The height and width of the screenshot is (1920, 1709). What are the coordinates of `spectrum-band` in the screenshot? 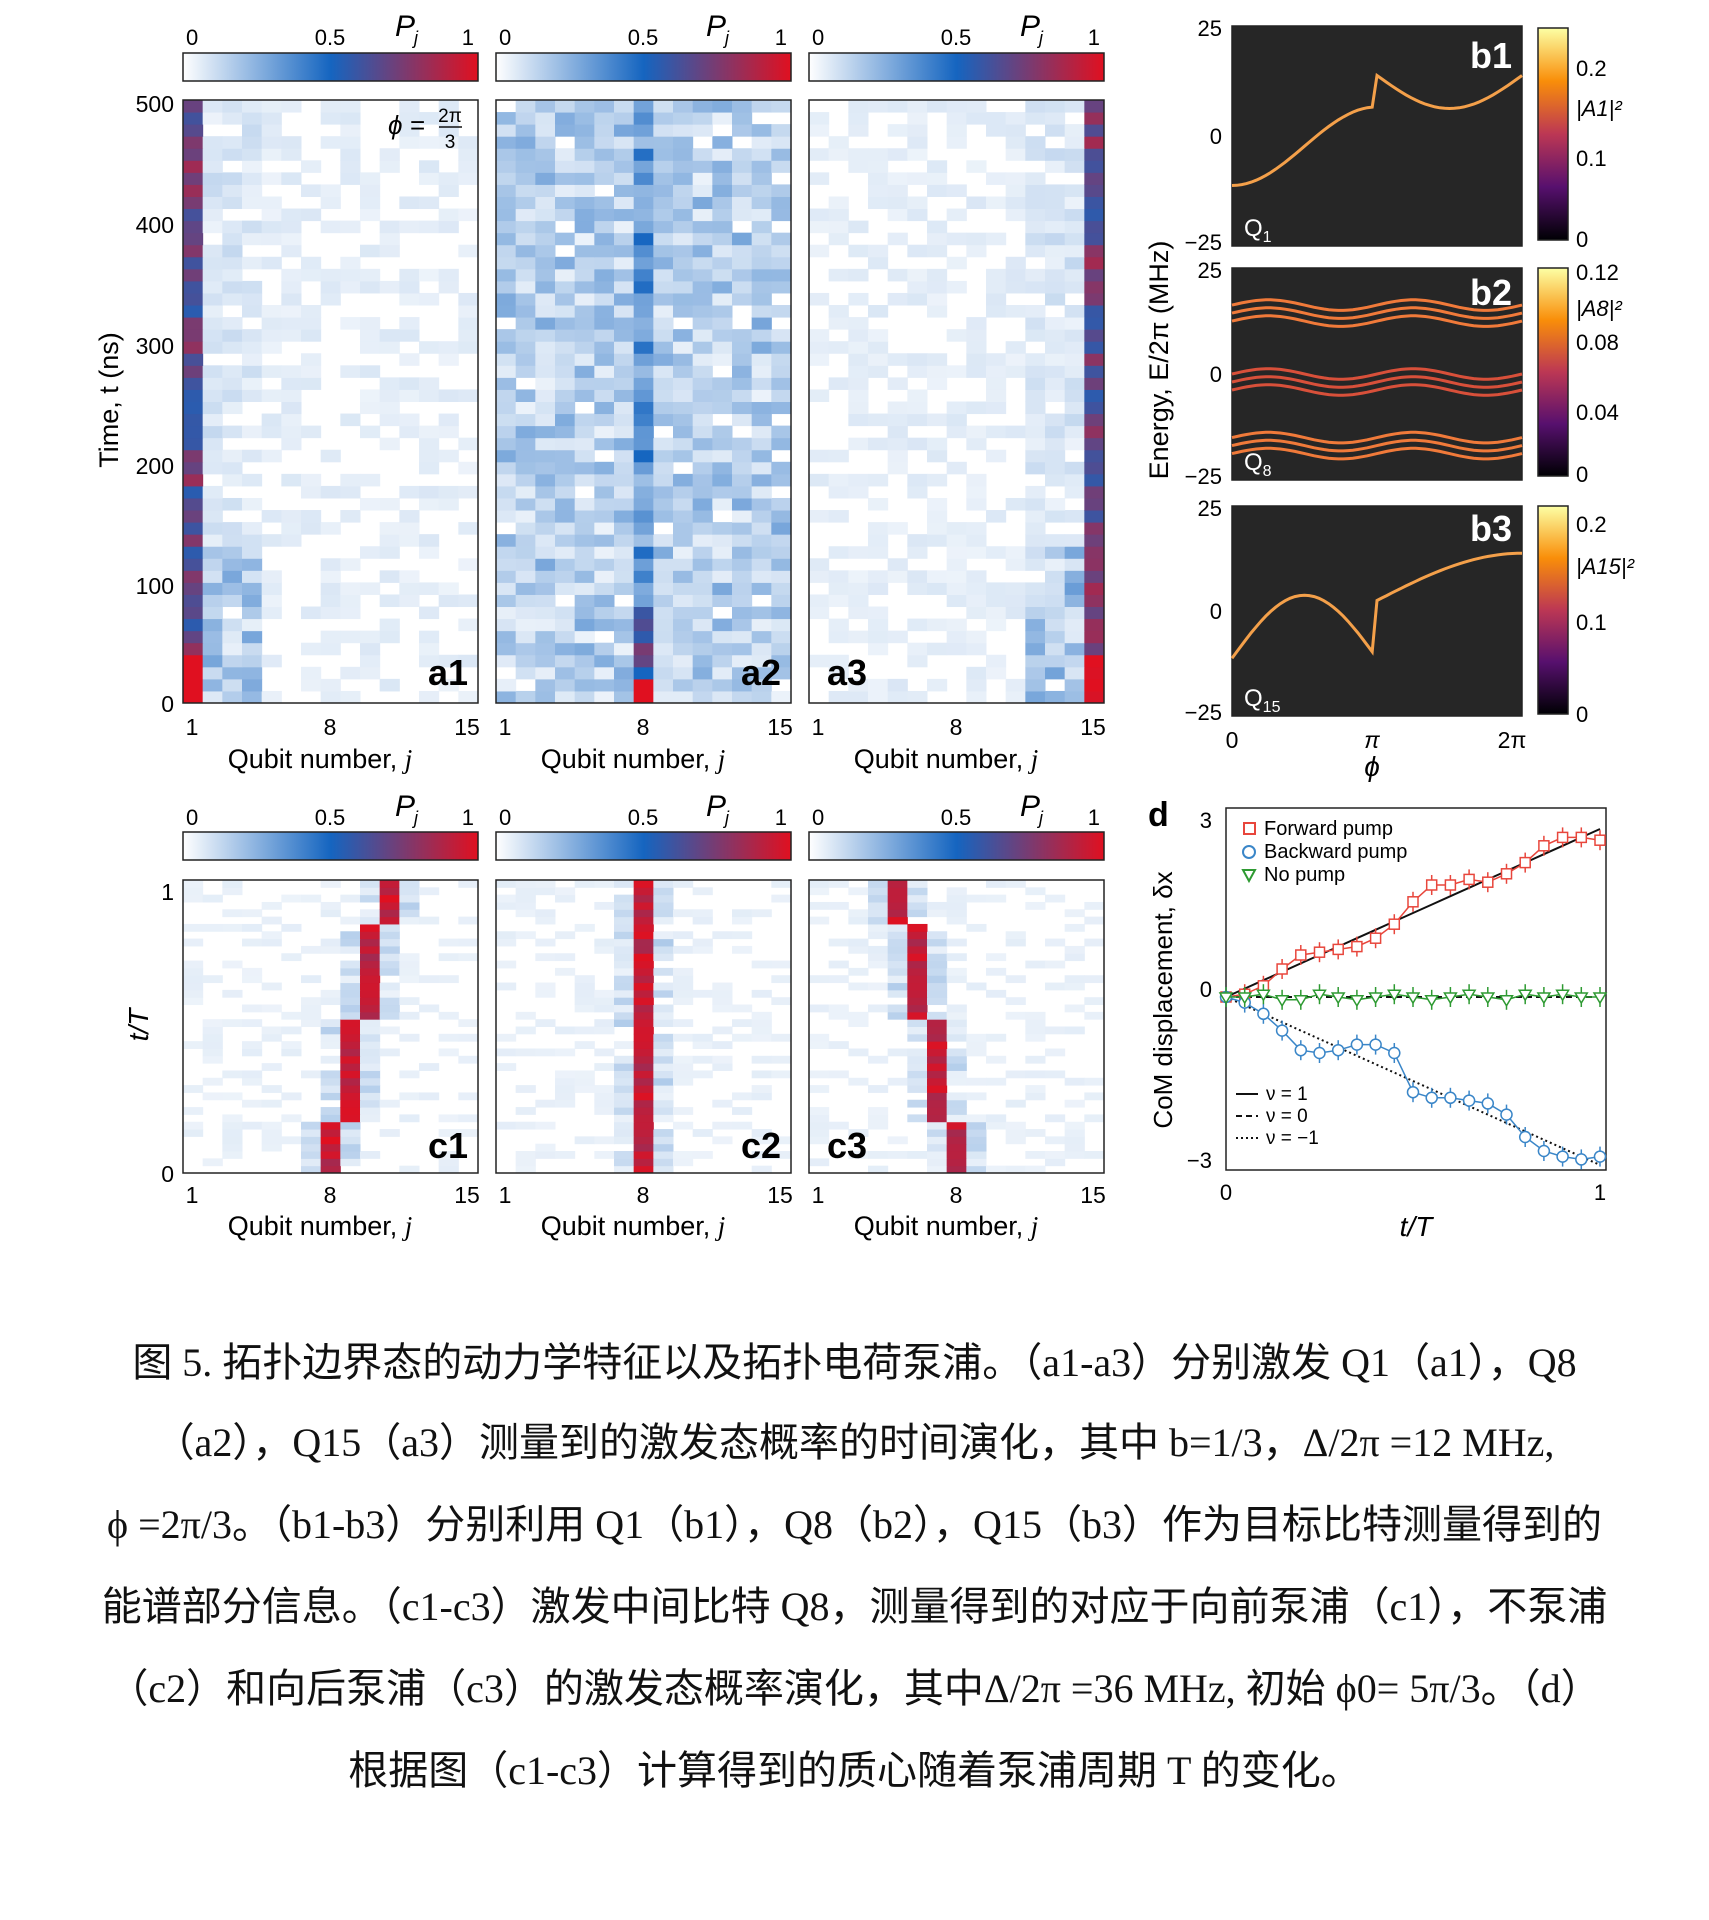 It's located at (1377, 374).